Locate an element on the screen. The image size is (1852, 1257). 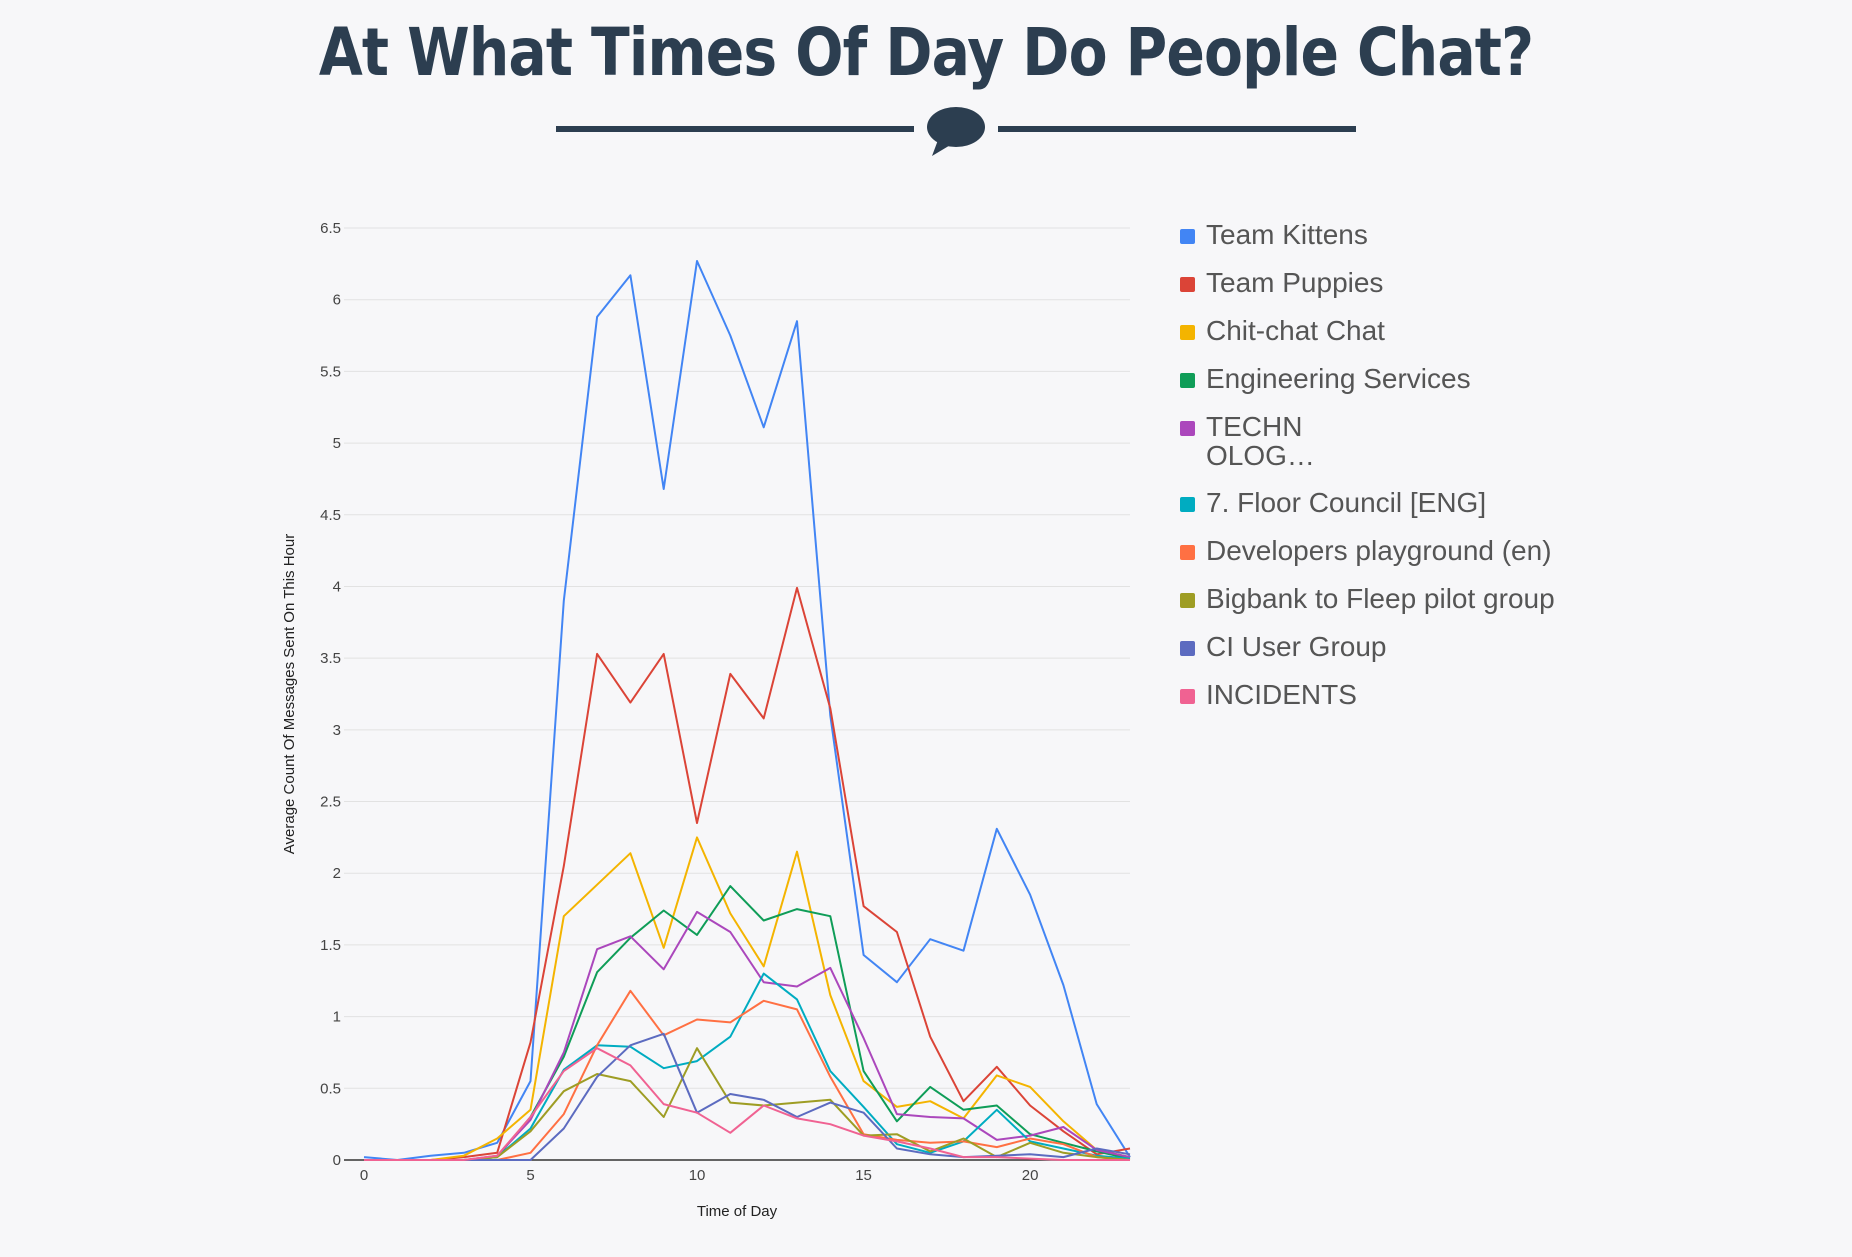
legend-label: INCIDENTS is located at coordinates (1281, 694).